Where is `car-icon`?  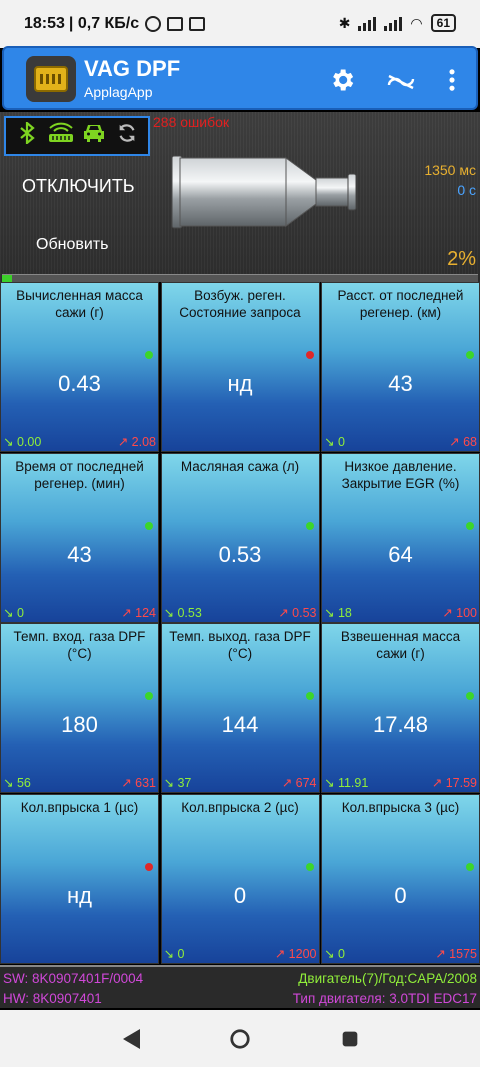
car-icon is located at coordinates (94, 136).